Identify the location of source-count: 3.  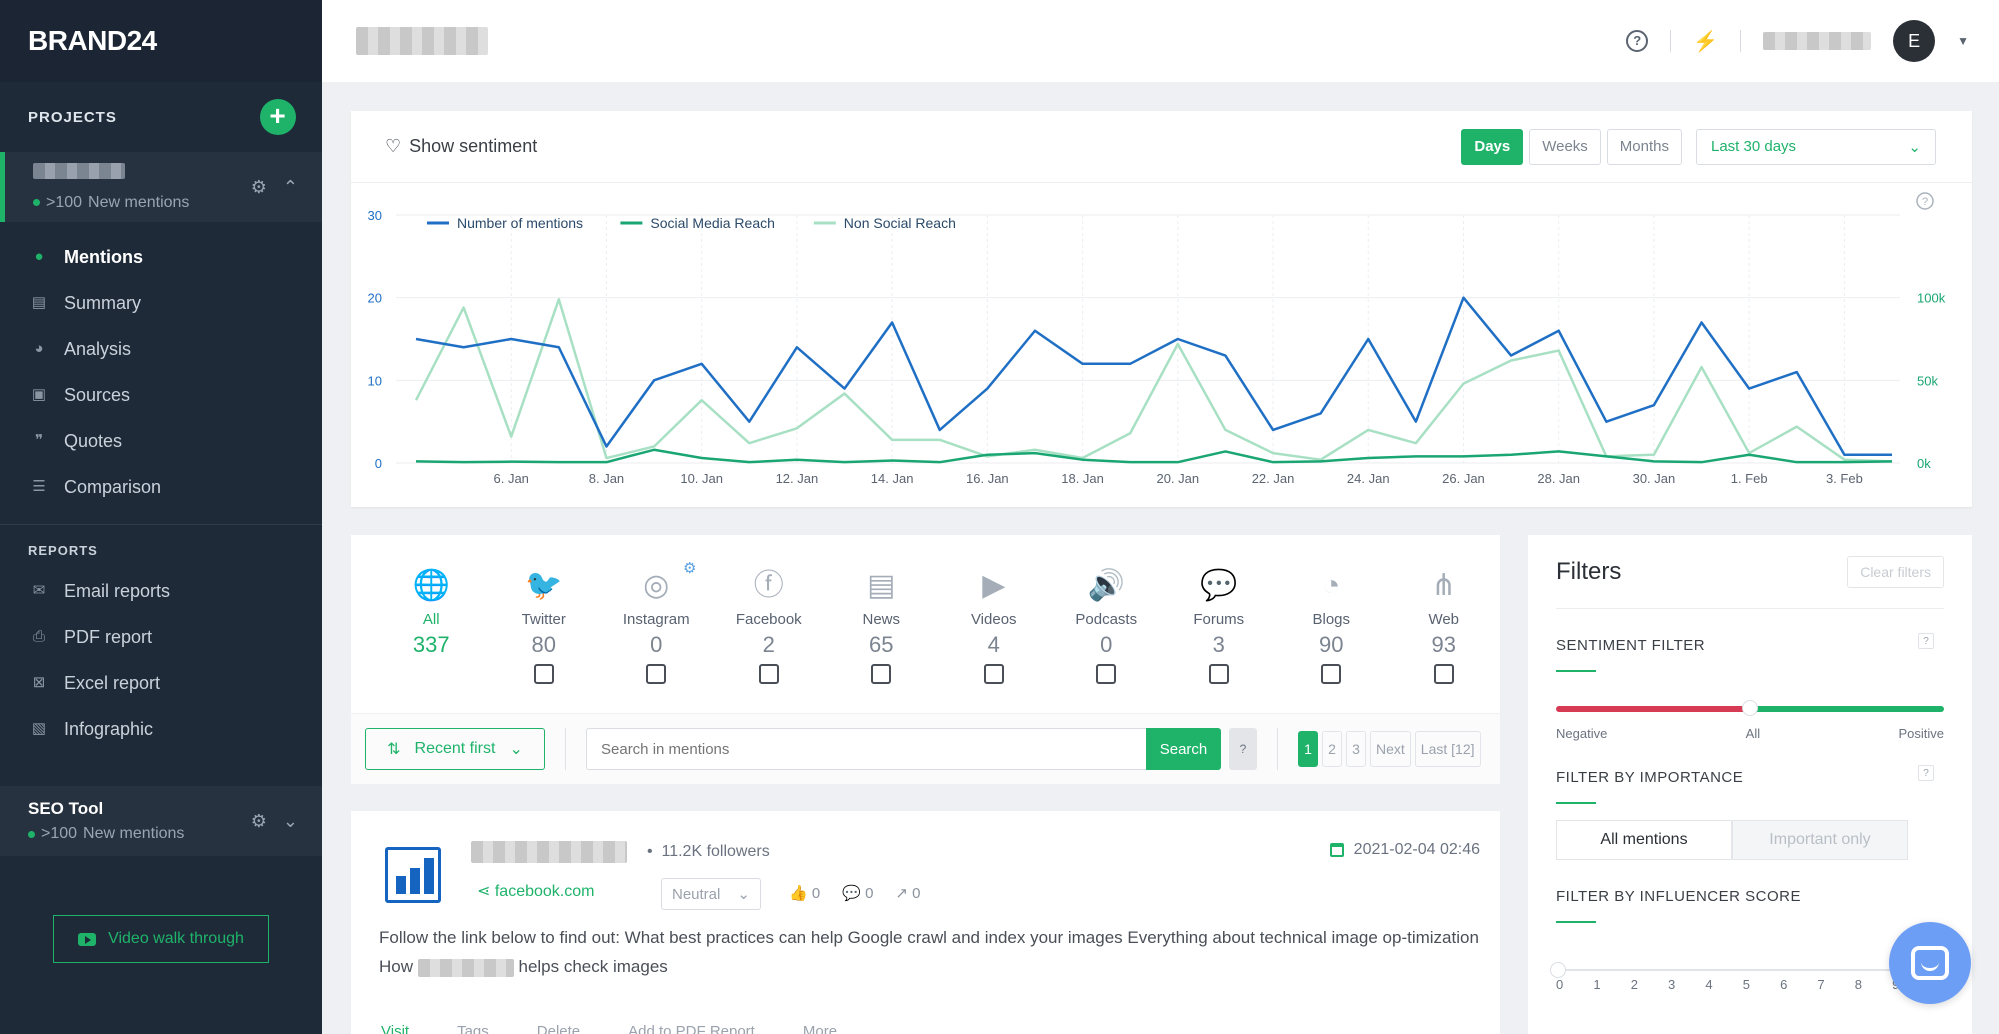
(1218, 644).